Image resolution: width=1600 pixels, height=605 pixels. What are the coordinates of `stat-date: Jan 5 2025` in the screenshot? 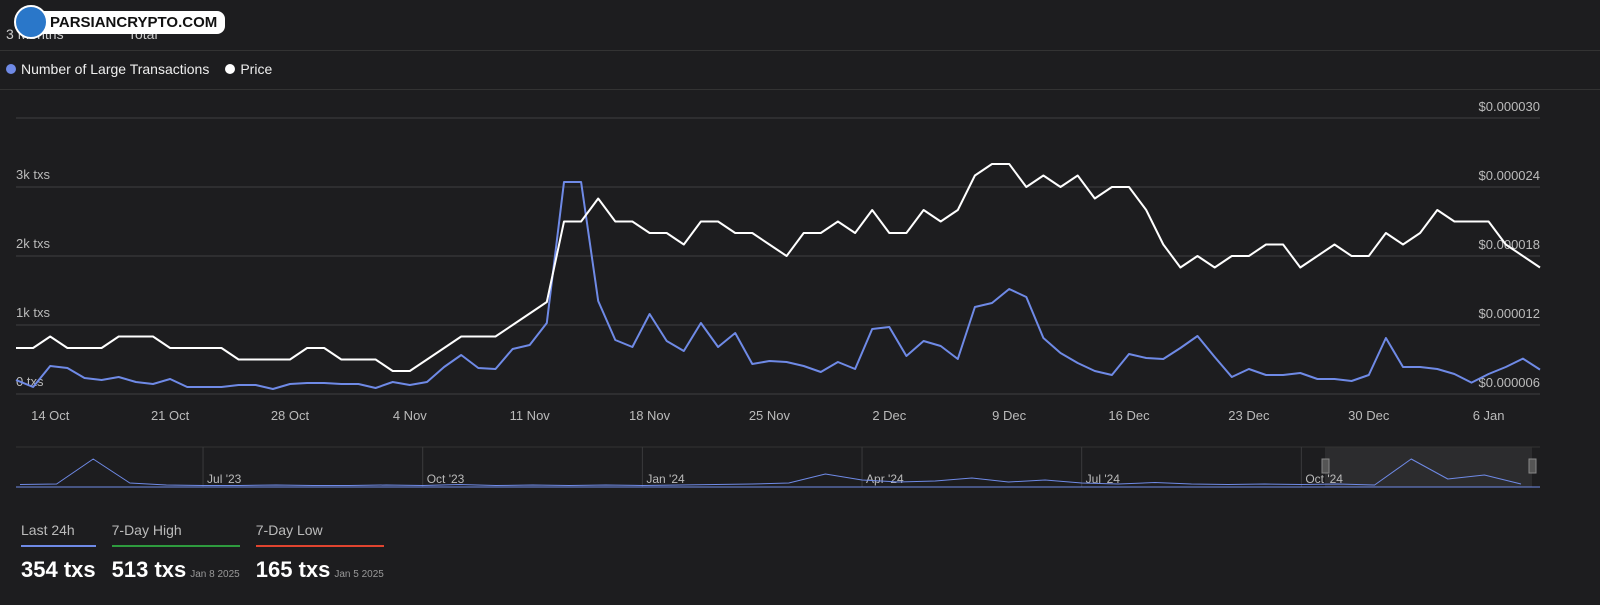 It's located at (359, 574).